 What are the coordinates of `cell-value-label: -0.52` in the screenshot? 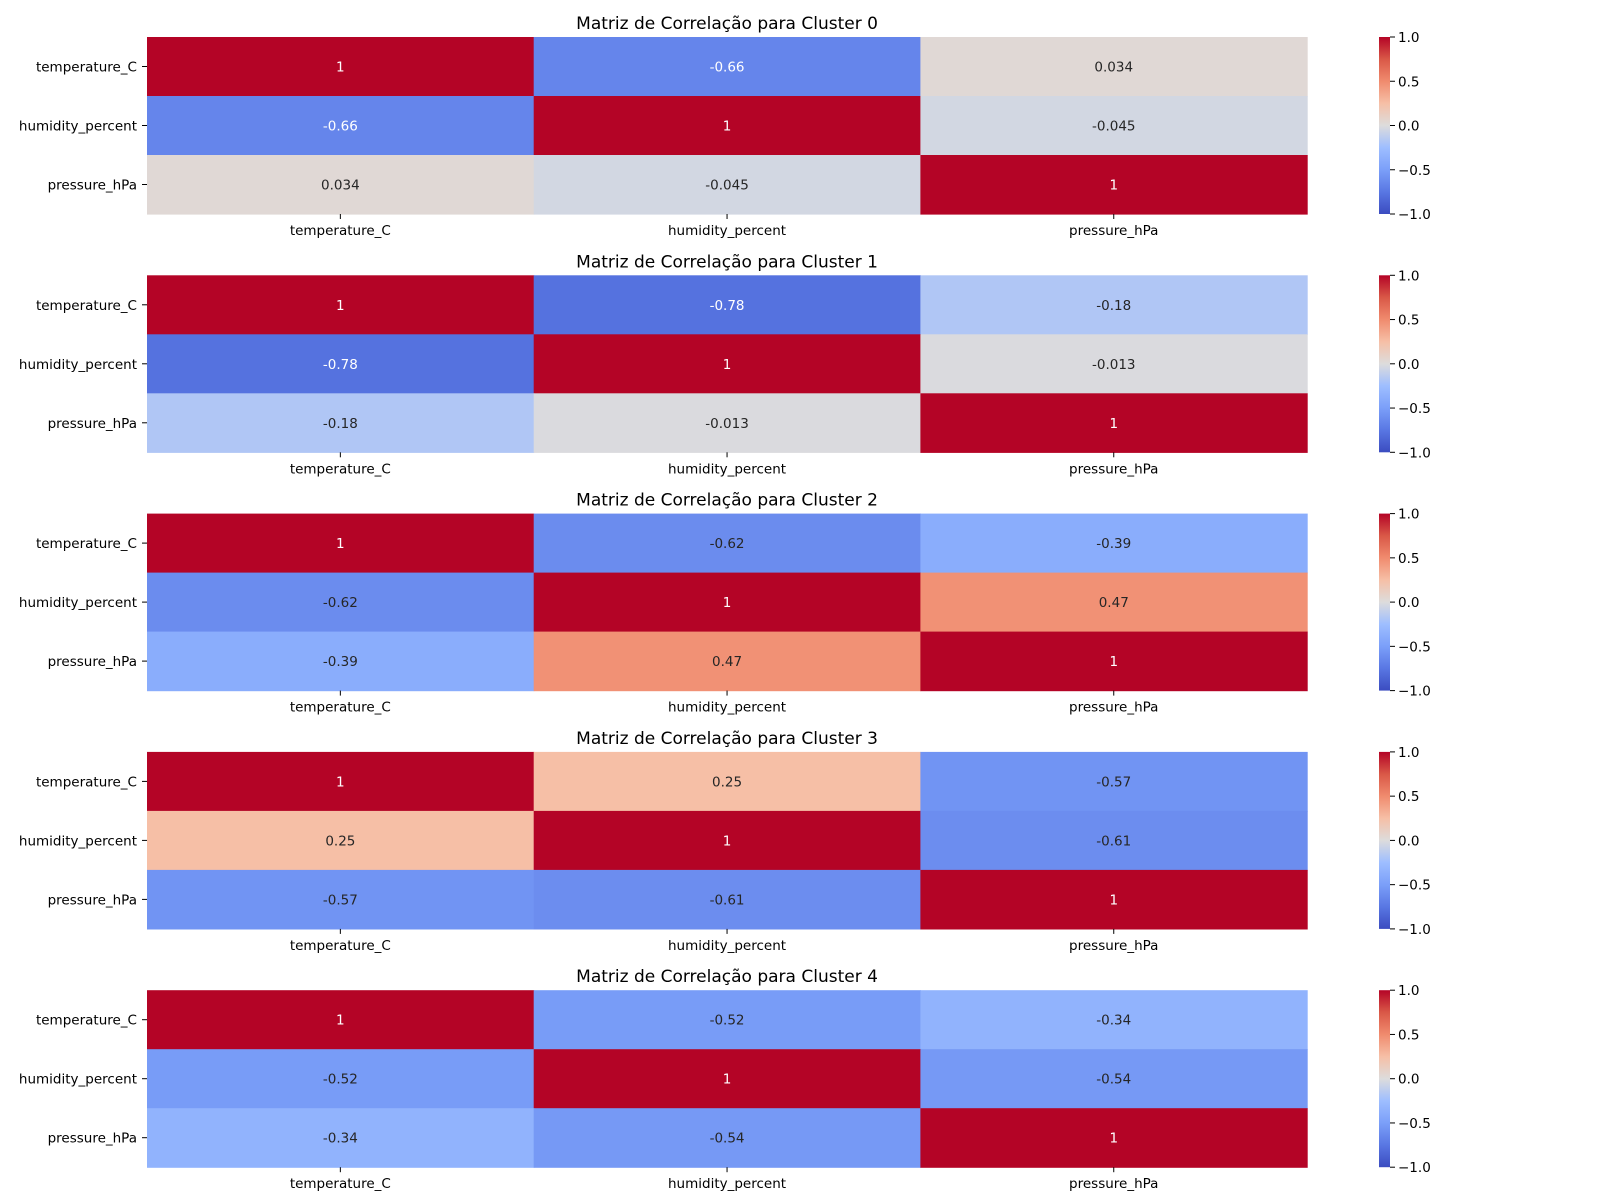 It's located at (727, 1021).